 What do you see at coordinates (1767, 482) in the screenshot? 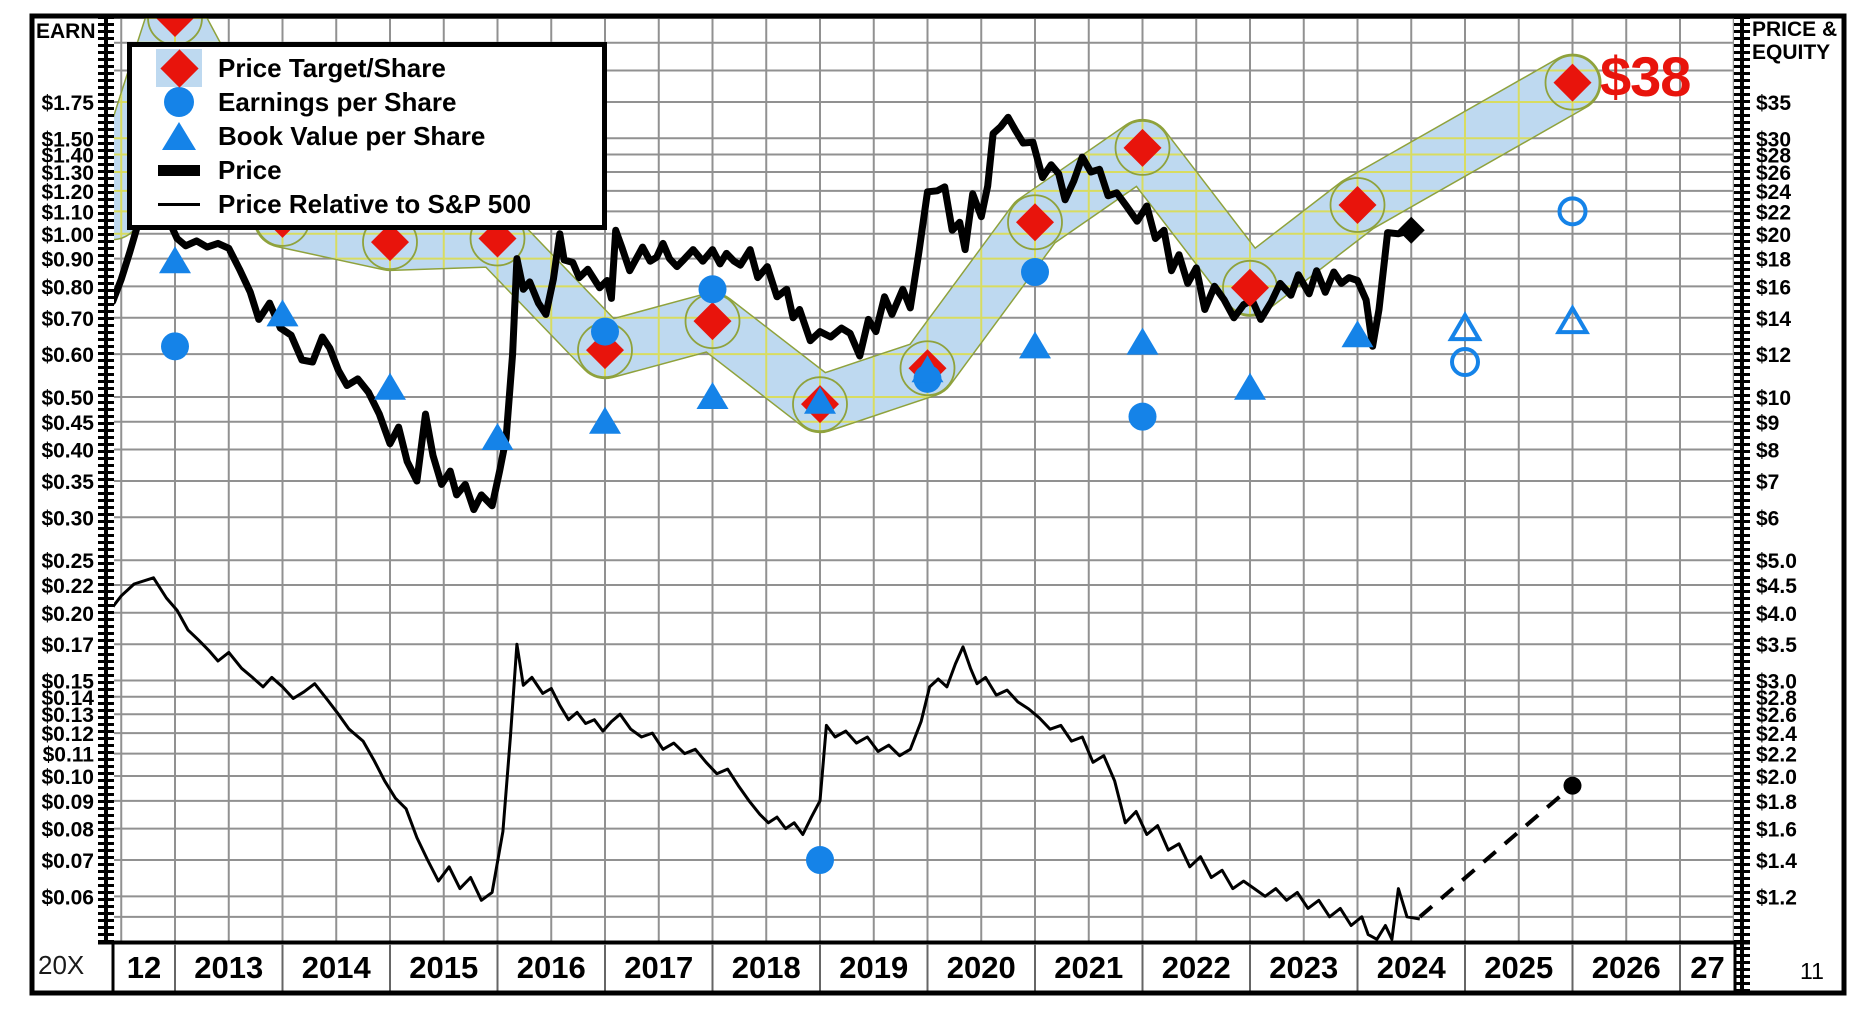
I see `right-tick-label: $7` at bounding box center [1767, 482].